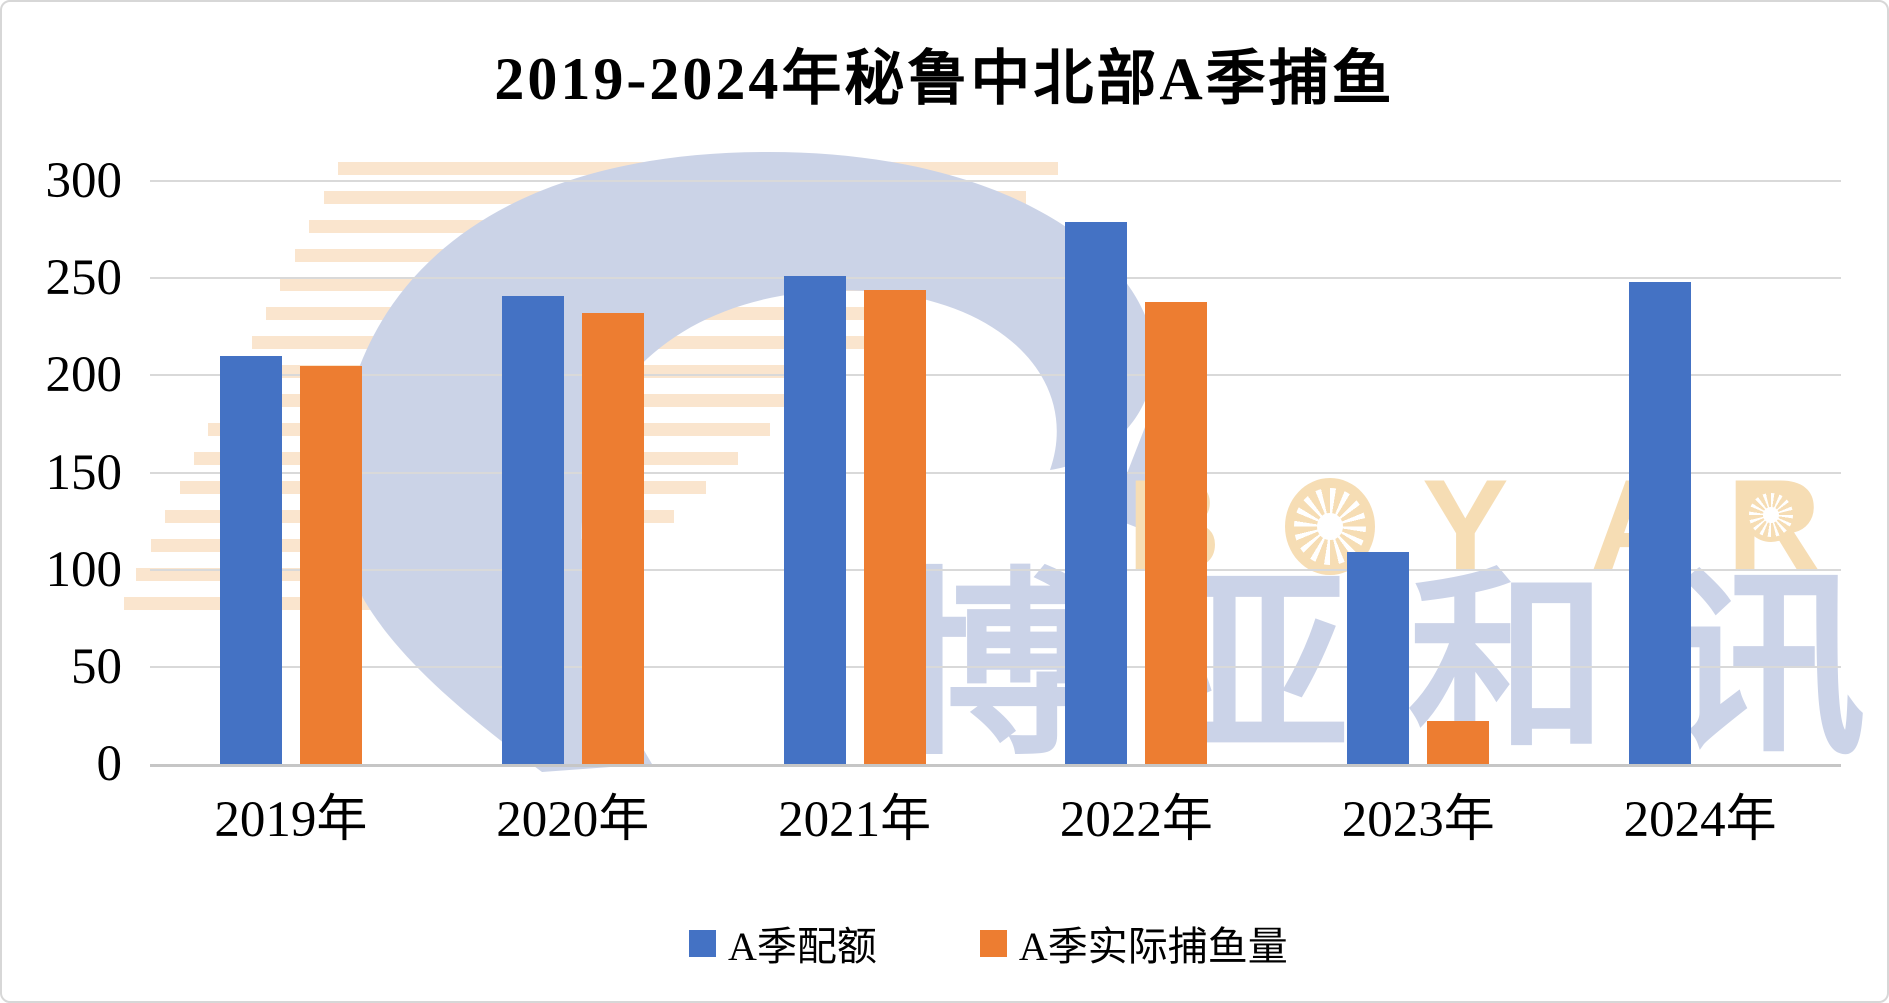  What do you see at coordinates (330, 564) in the screenshot?
I see `bar-catch-2019` at bounding box center [330, 564].